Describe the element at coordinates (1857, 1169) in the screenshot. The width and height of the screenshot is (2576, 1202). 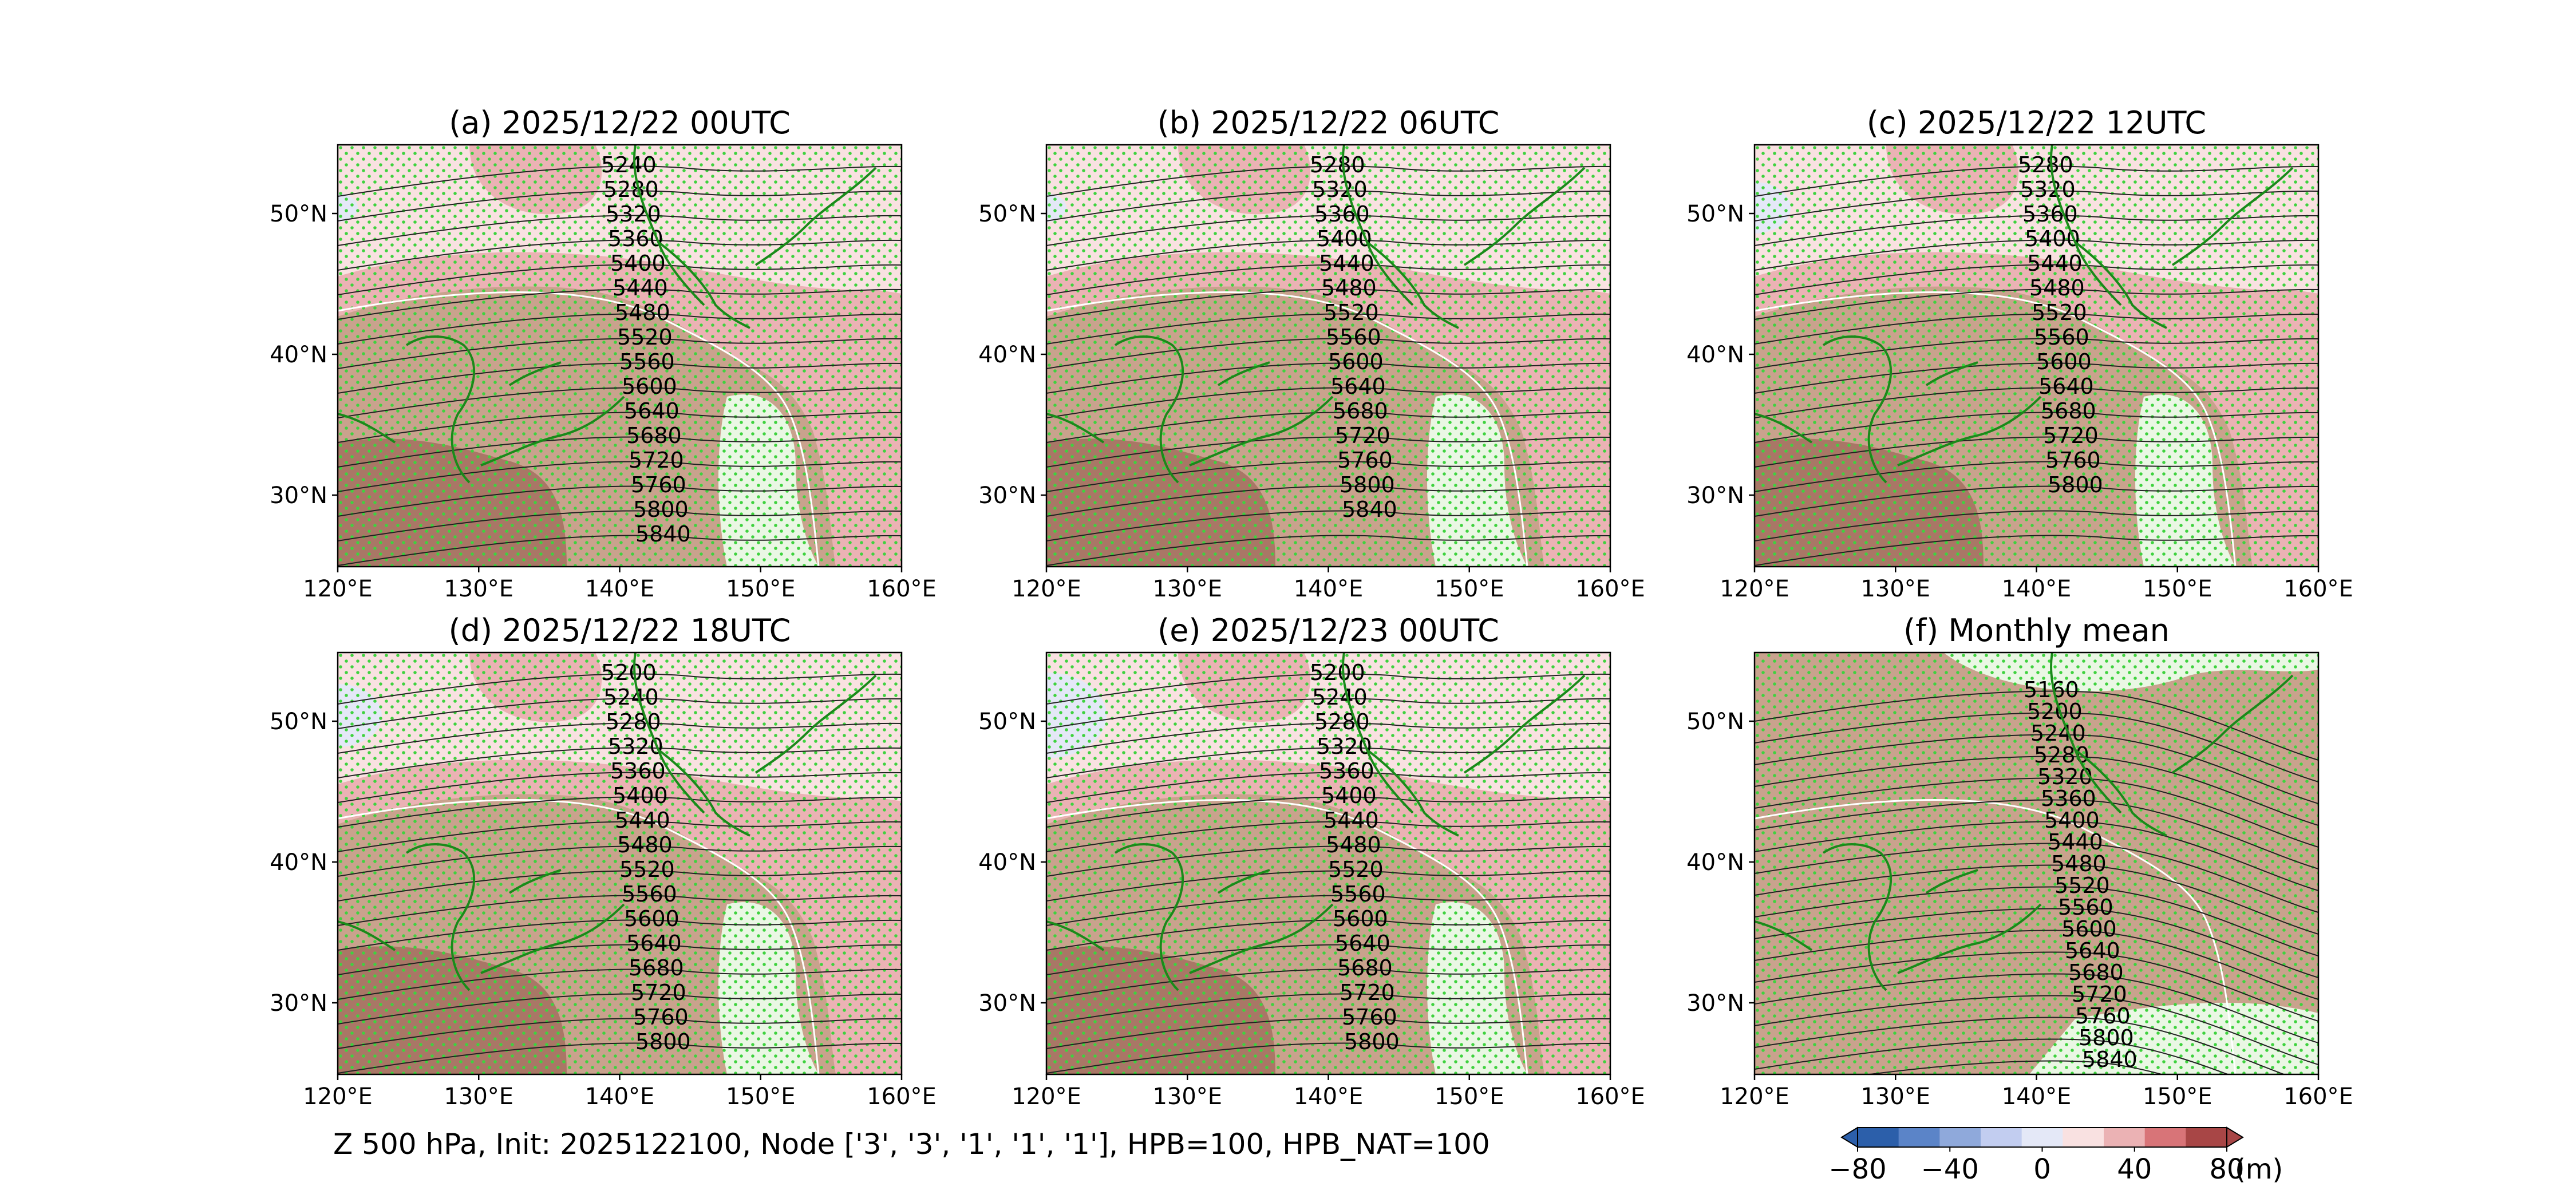
I see `colorbar-tick-label: −80` at that location.